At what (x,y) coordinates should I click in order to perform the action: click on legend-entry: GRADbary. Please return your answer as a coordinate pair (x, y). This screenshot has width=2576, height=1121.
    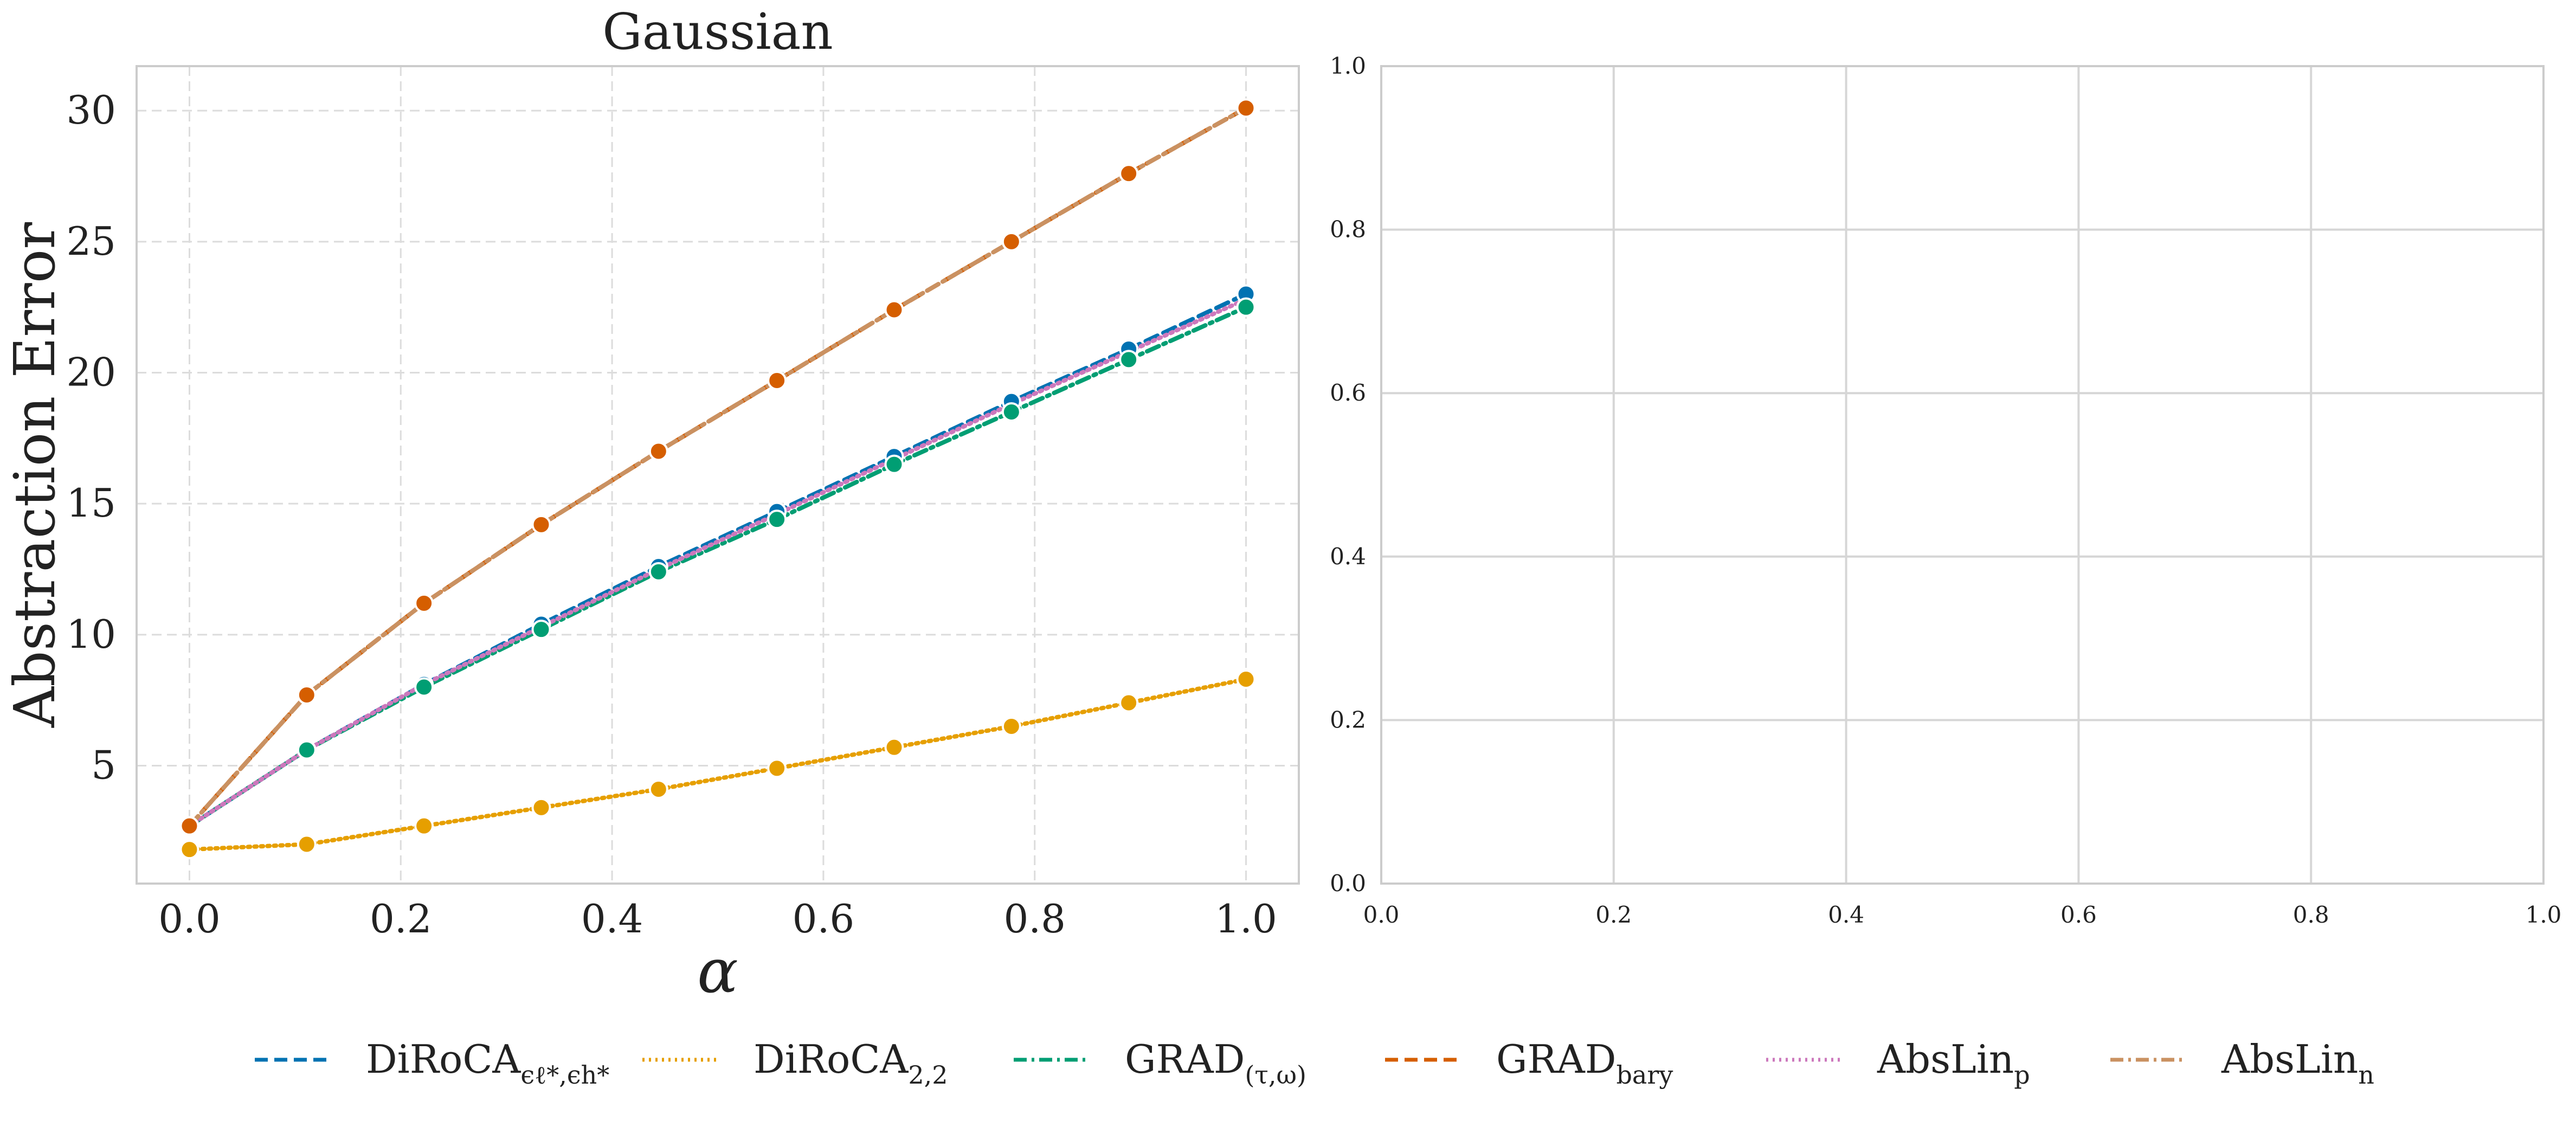
    Looking at the image, I should click on (1584, 1063).